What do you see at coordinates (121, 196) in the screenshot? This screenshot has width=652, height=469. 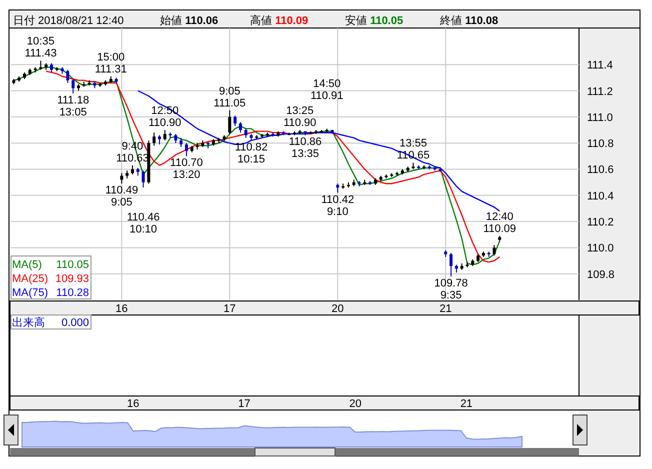 I see `annotation: 110.49 9:05` at bounding box center [121, 196].